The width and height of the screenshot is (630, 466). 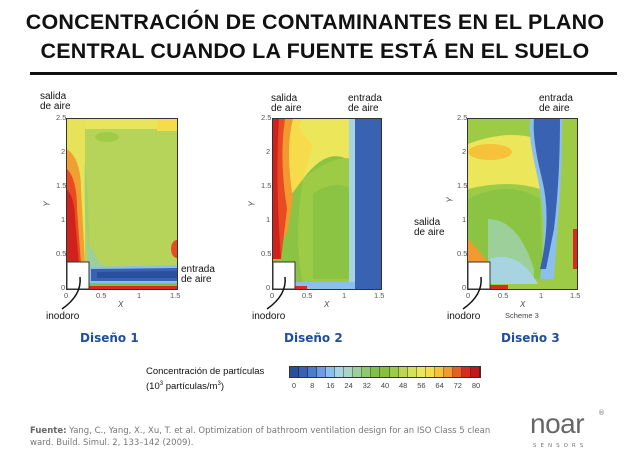 What do you see at coordinates (222, 387) in the screenshot?
I see `unit-text: )` at bounding box center [222, 387].